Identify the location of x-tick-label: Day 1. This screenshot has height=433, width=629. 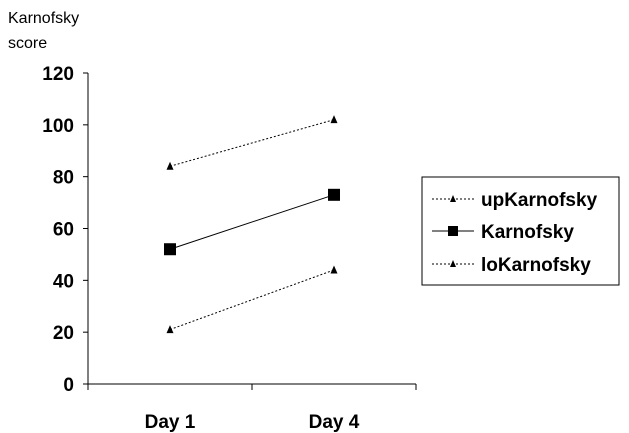
(170, 422).